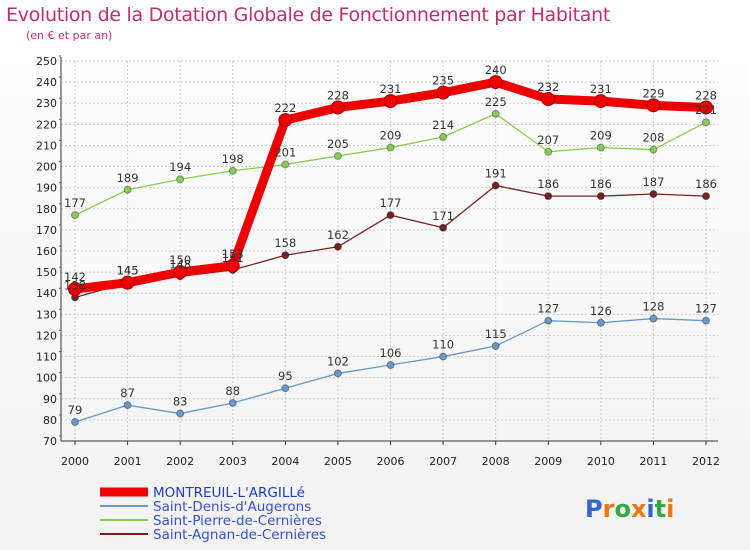 The width and height of the screenshot is (750, 550). Describe the element at coordinates (338, 361) in the screenshot. I see `data-label: 102` at that location.